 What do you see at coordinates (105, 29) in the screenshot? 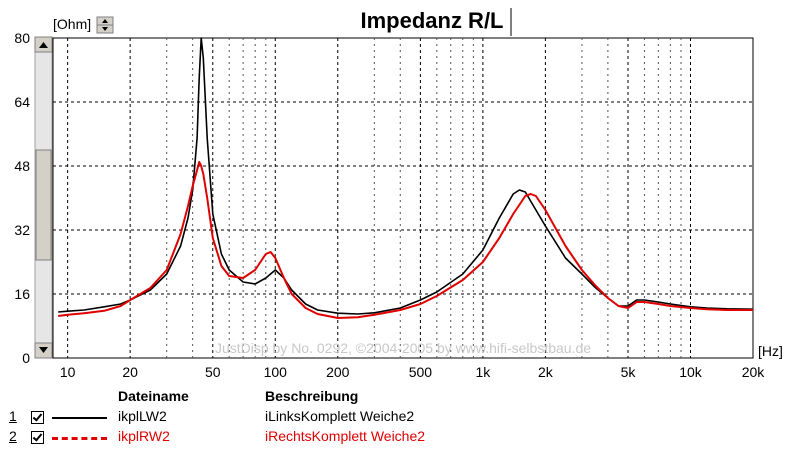
I see `spinner-down-icon` at bounding box center [105, 29].